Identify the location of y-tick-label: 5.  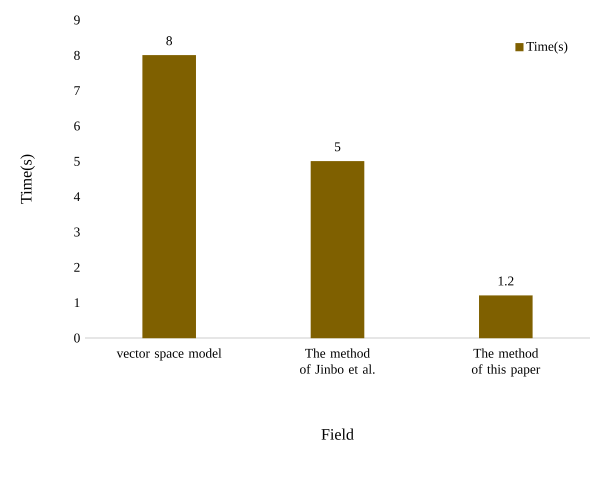
(77, 161).